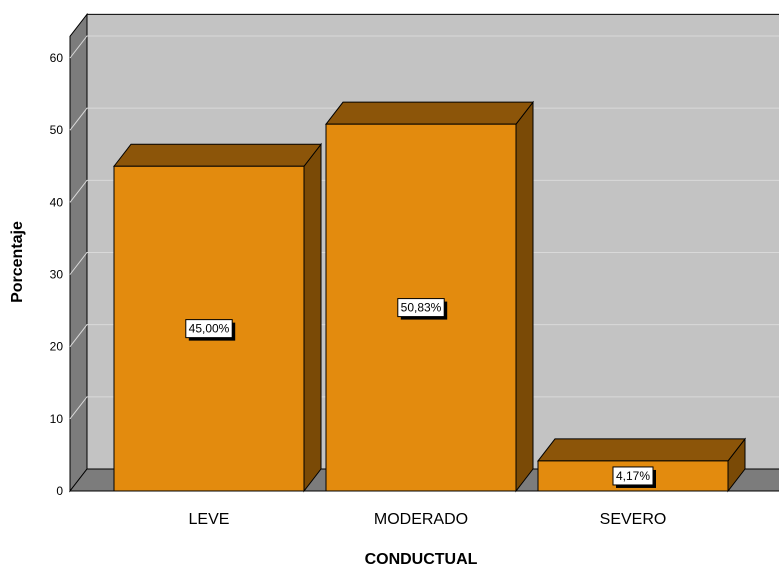 The height and width of the screenshot is (574, 779). I want to click on y-tick-label: 30, so click(57, 275).